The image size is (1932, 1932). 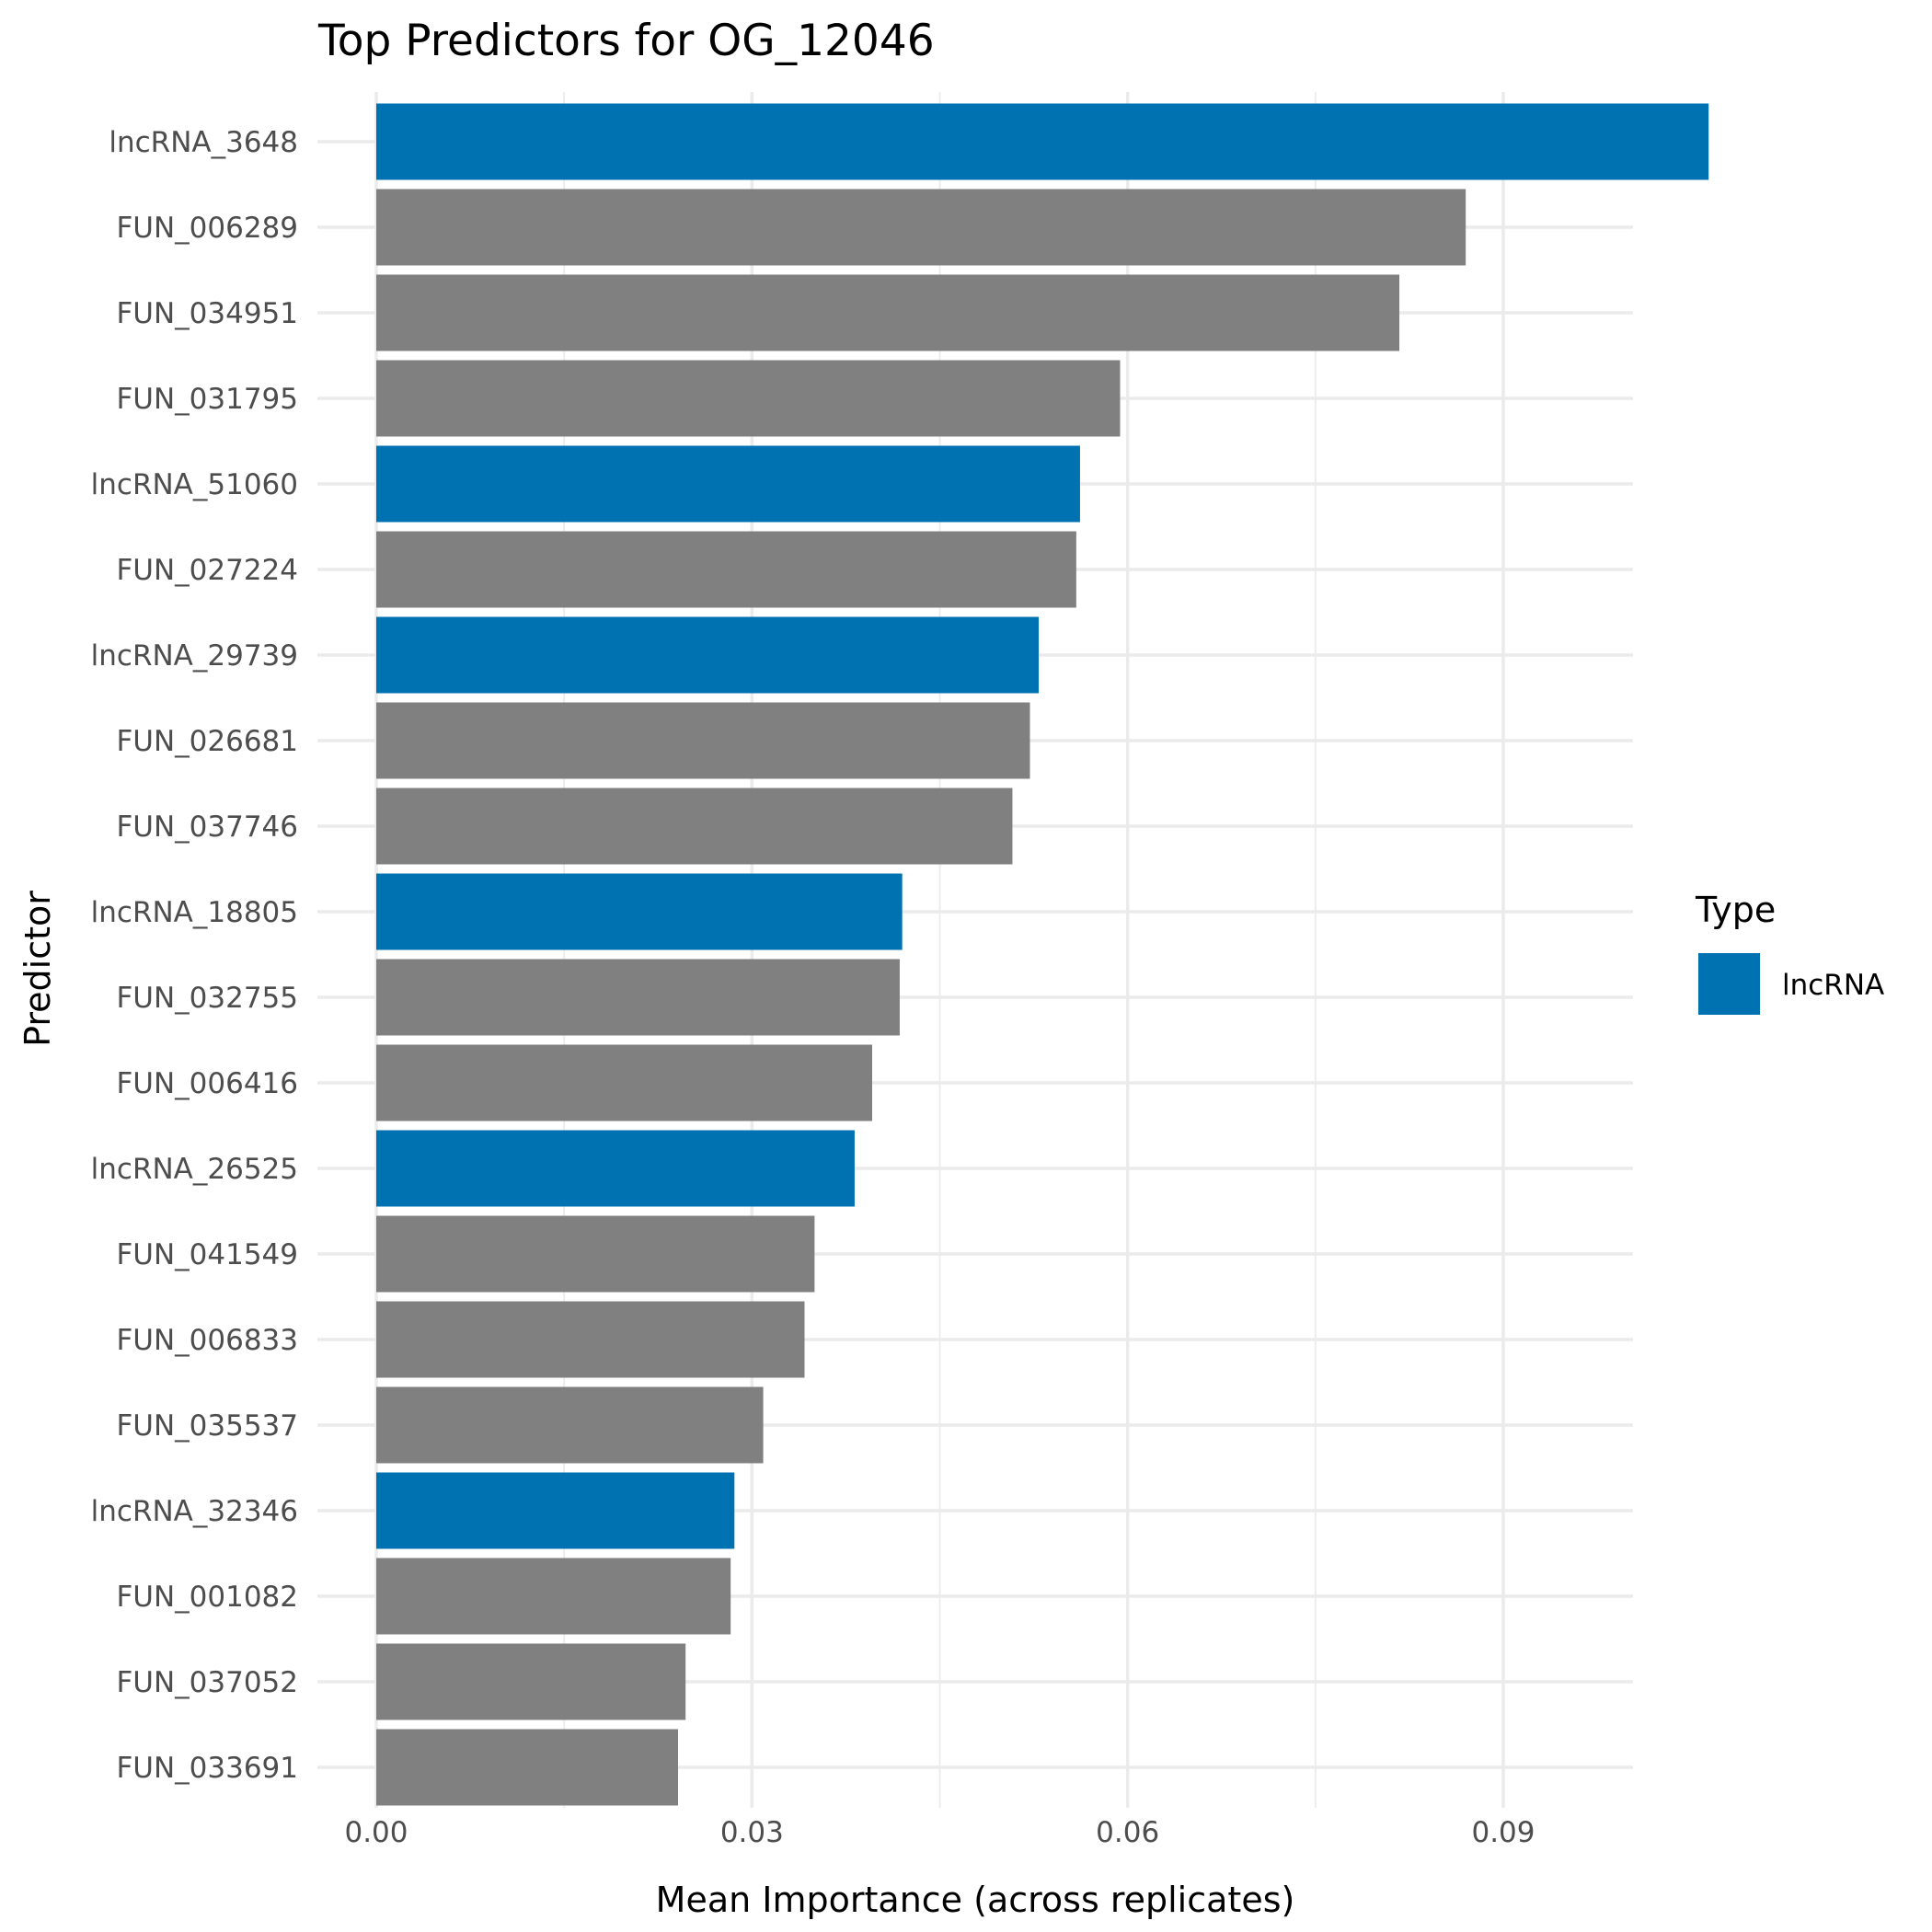 I want to click on y-tick-label: FUN_034951, so click(x=207, y=313).